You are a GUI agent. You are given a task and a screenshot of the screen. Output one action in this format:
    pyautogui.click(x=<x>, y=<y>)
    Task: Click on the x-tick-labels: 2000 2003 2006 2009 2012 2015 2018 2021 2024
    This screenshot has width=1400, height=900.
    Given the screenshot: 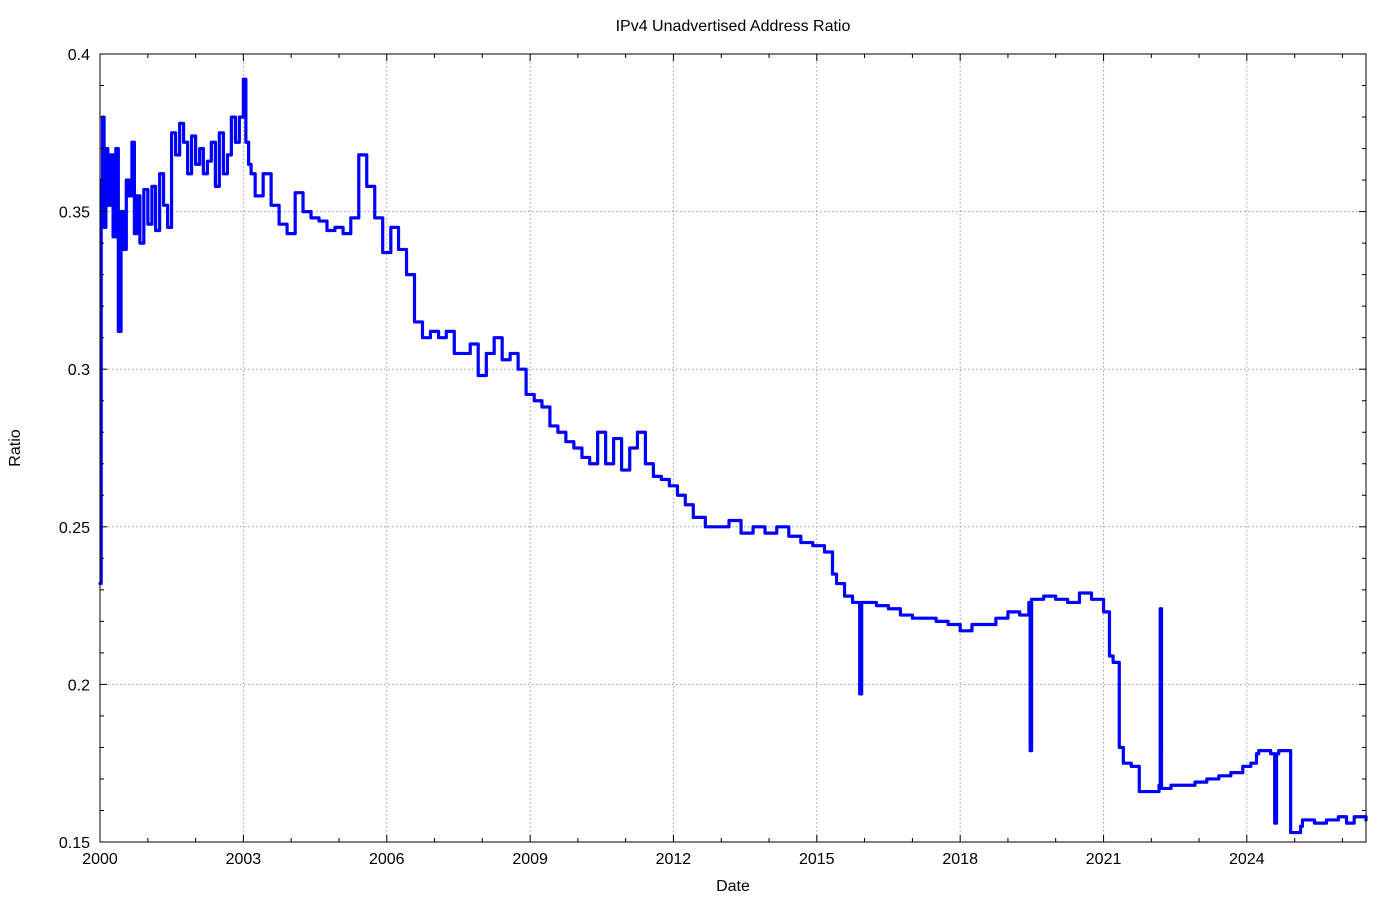 What is the action you would take?
    pyautogui.click(x=673, y=859)
    